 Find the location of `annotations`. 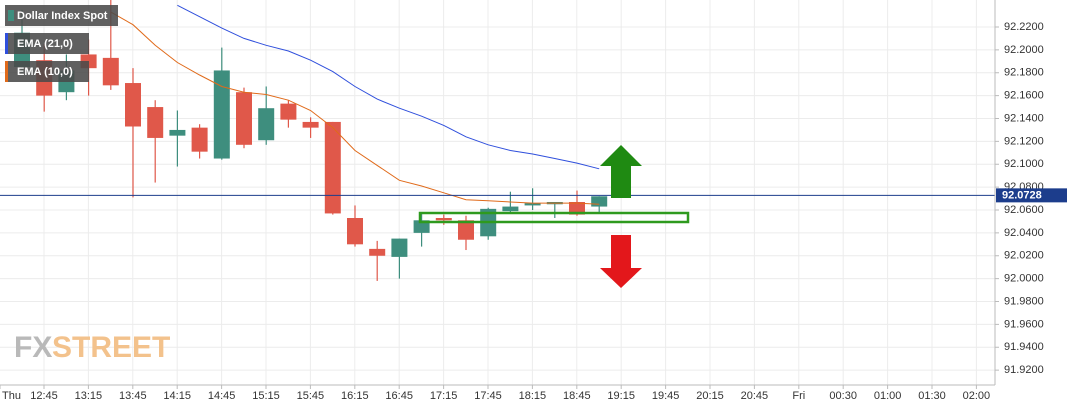

annotations is located at coordinates (554, 216).